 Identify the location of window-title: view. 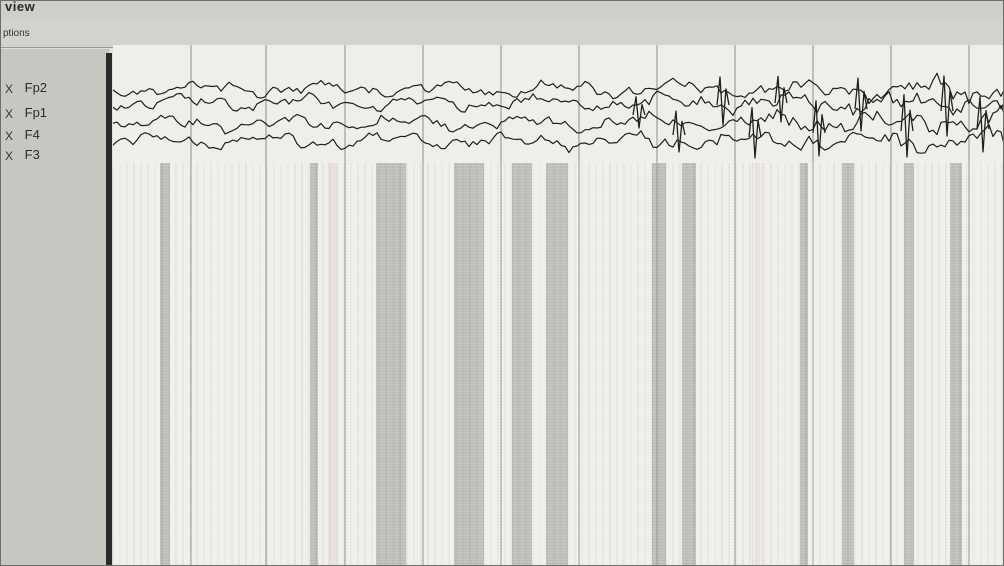
(20, 7).